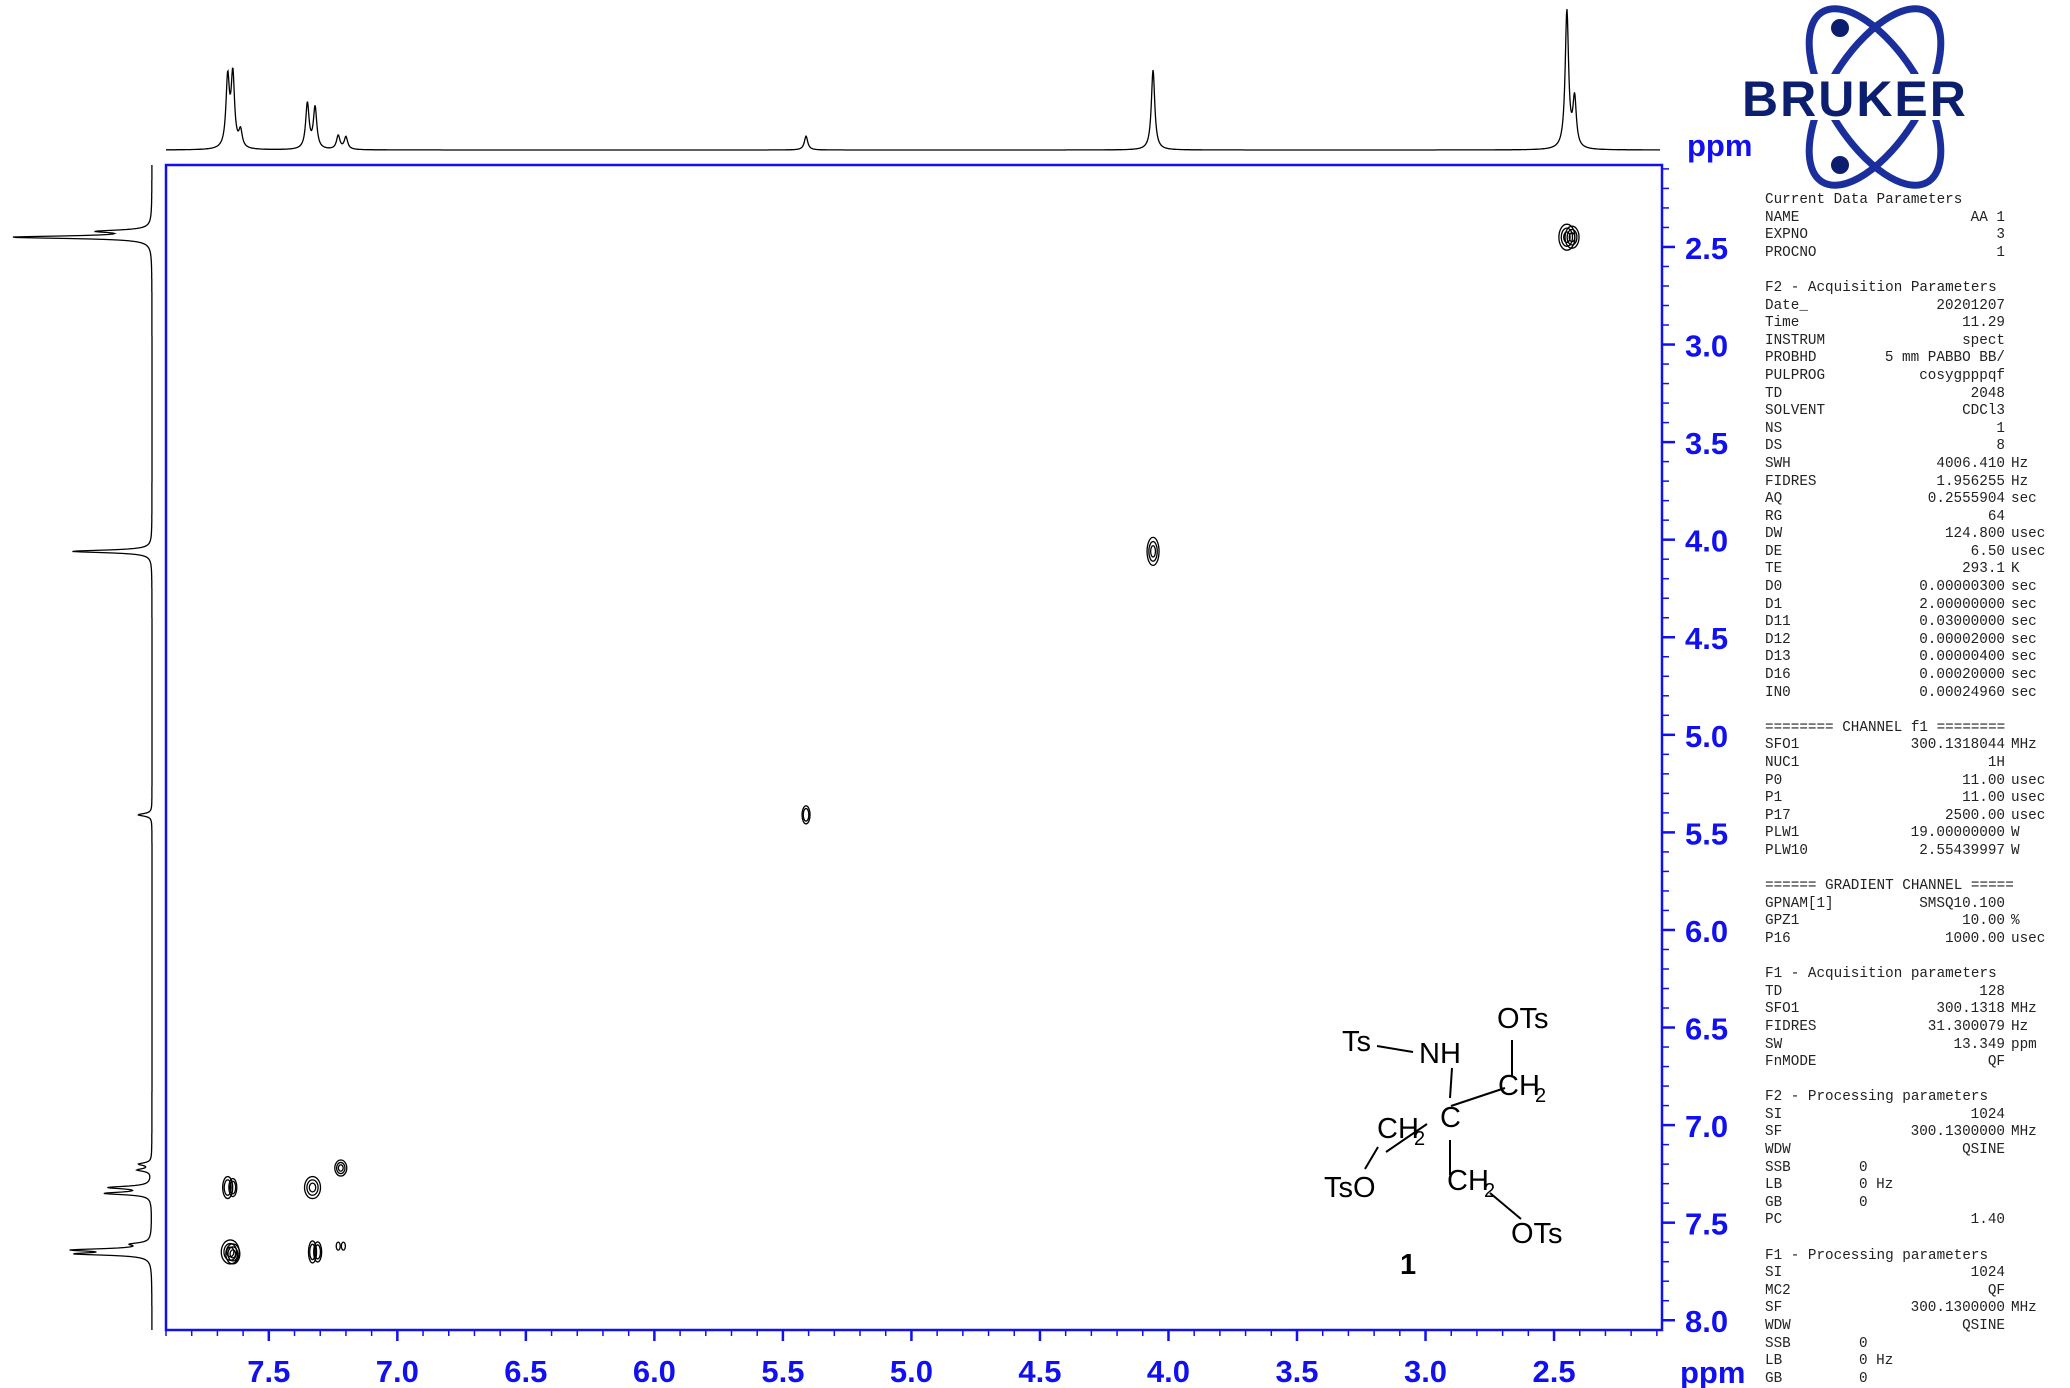  What do you see at coordinates (1855, 99) in the screenshot?
I see `brand-name: BRUKER` at bounding box center [1855, 99].